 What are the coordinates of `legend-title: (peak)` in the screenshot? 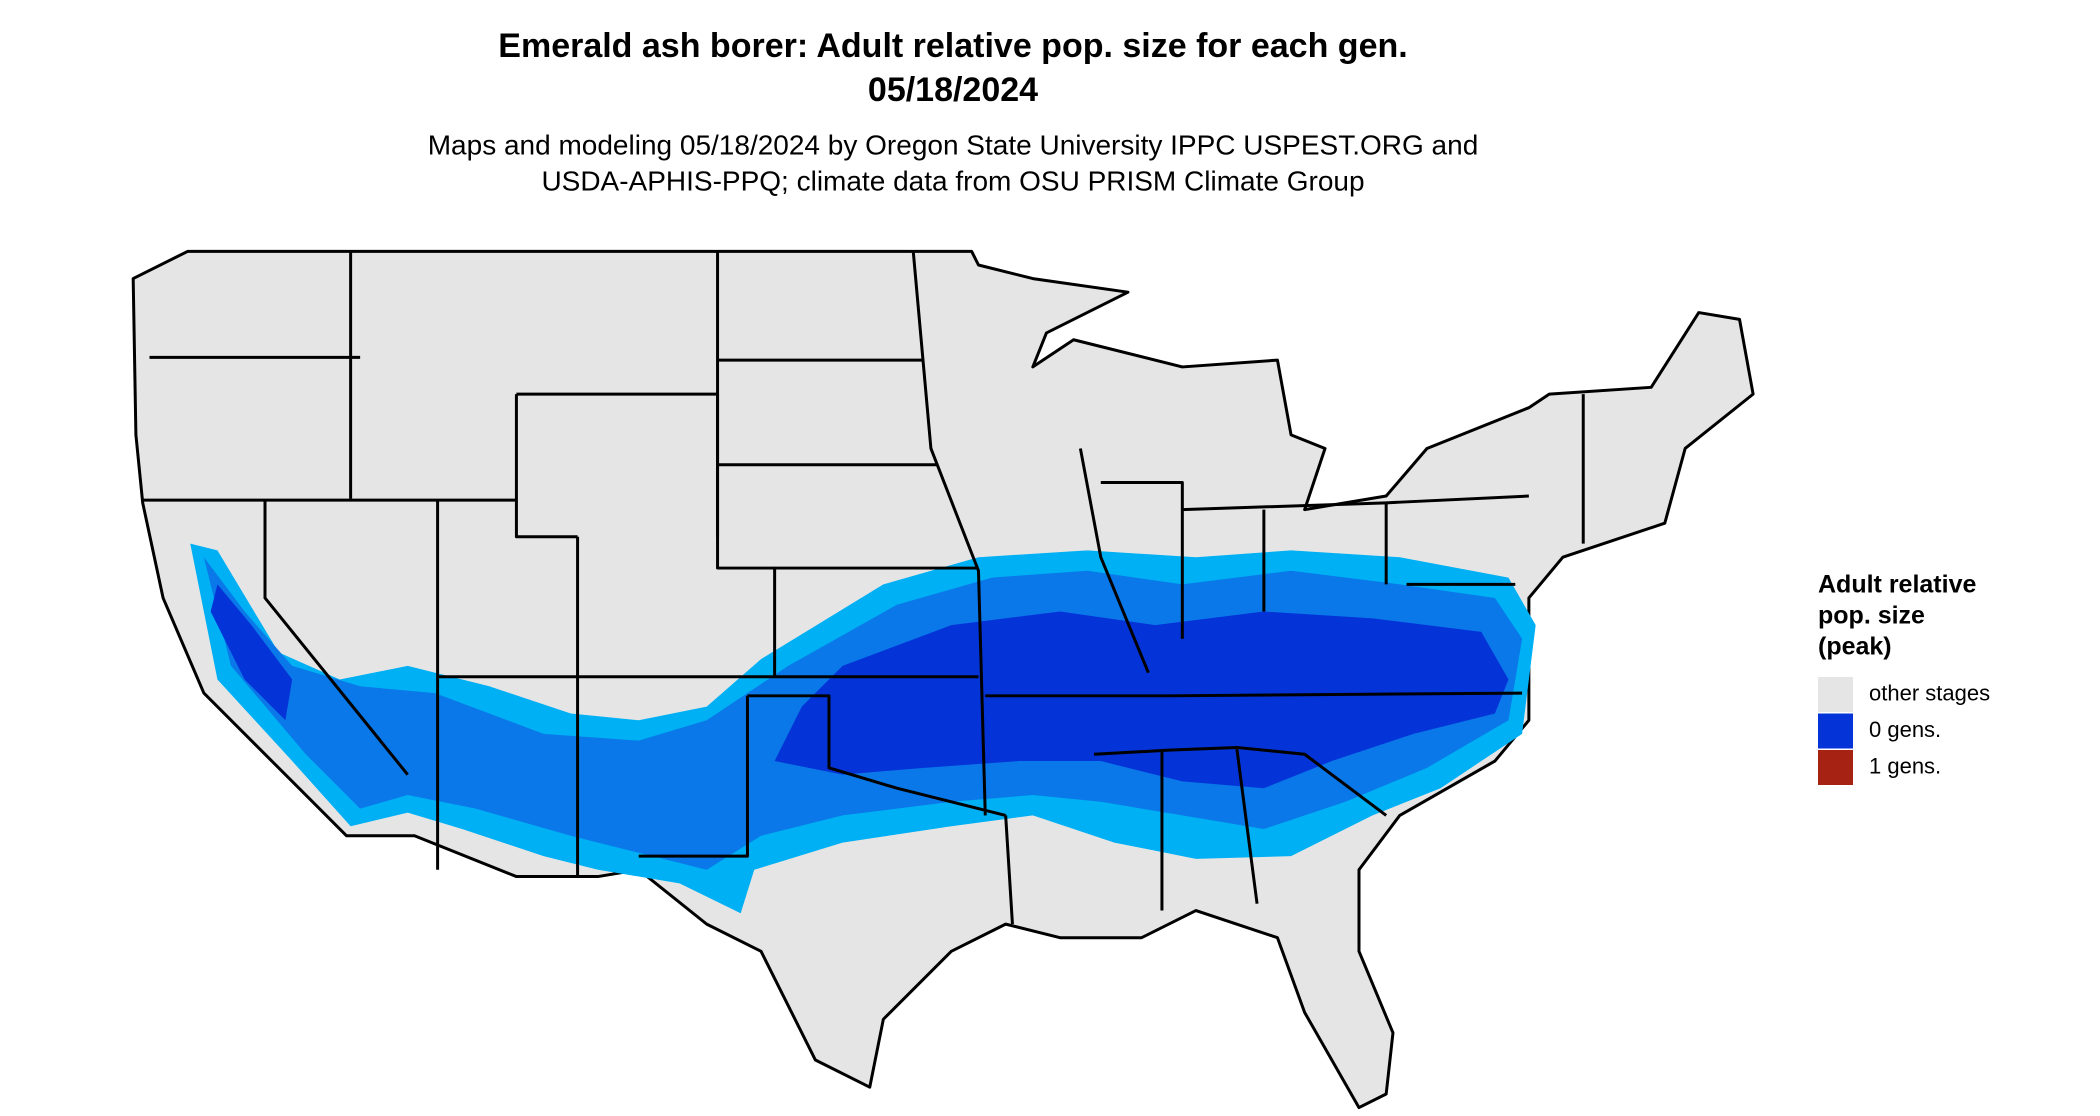 It's located at (1855, 647).